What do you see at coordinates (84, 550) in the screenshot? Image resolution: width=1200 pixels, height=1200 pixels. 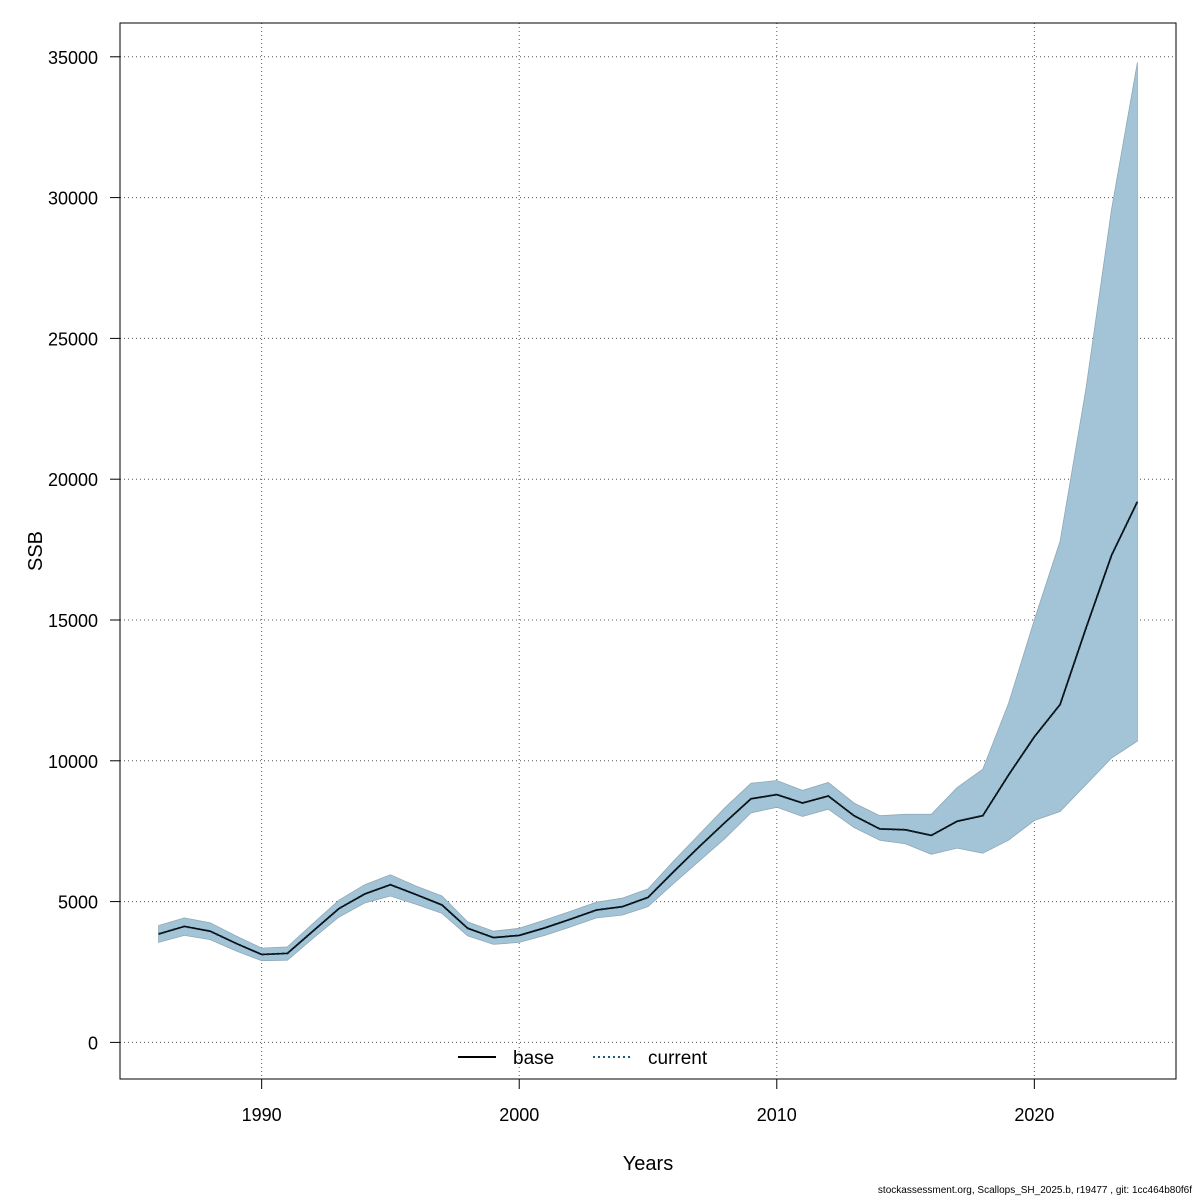 I see `y-axis: 0 5000 10000 15000 20000 25000 30000 35000` at bounding box center [84, 550].